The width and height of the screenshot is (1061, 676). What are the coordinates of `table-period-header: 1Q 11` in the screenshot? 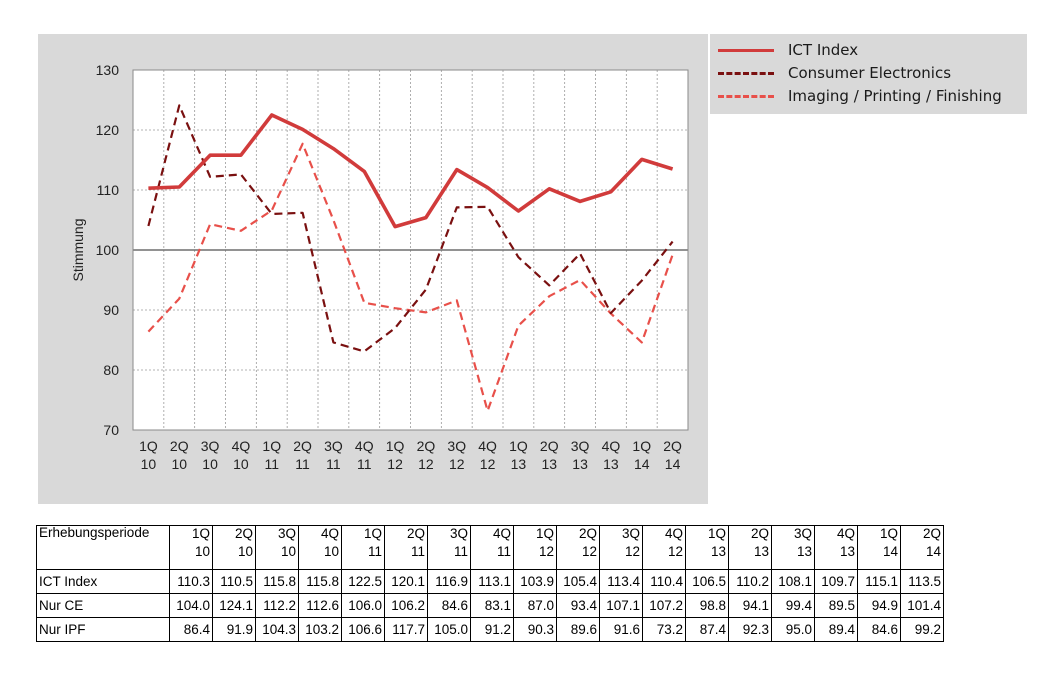 It's located at (363, 547).